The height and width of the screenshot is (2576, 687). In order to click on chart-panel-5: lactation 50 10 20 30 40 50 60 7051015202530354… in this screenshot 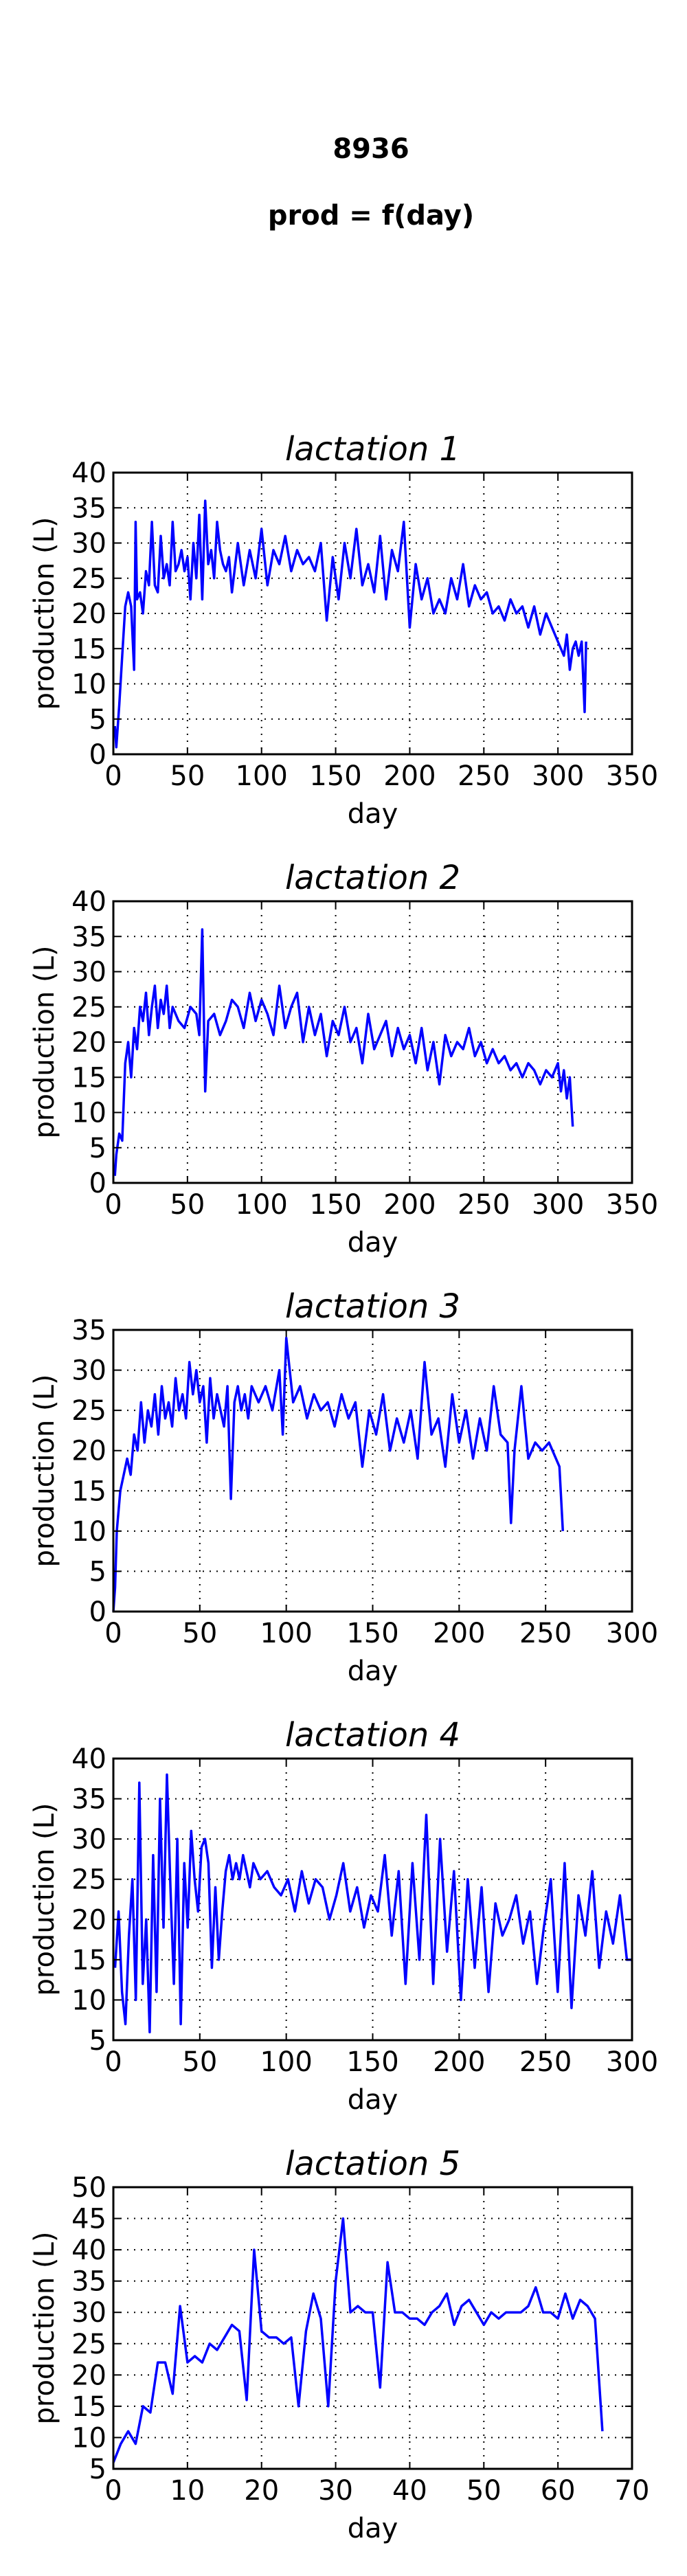, I will do `click(339, 2344)`.